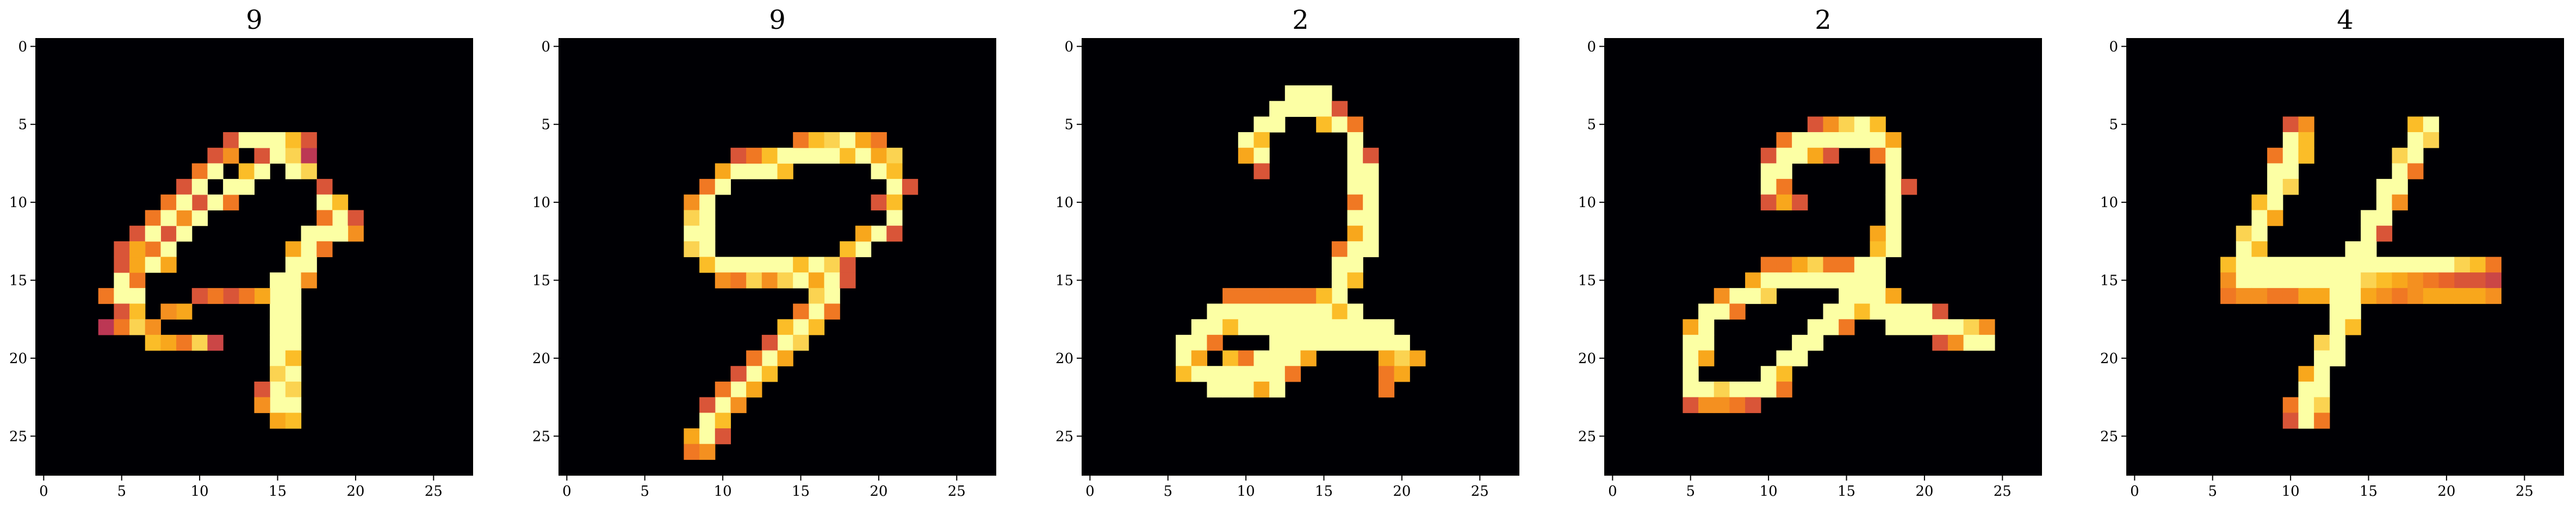  I want to click on digit-image, so click(231, 280).